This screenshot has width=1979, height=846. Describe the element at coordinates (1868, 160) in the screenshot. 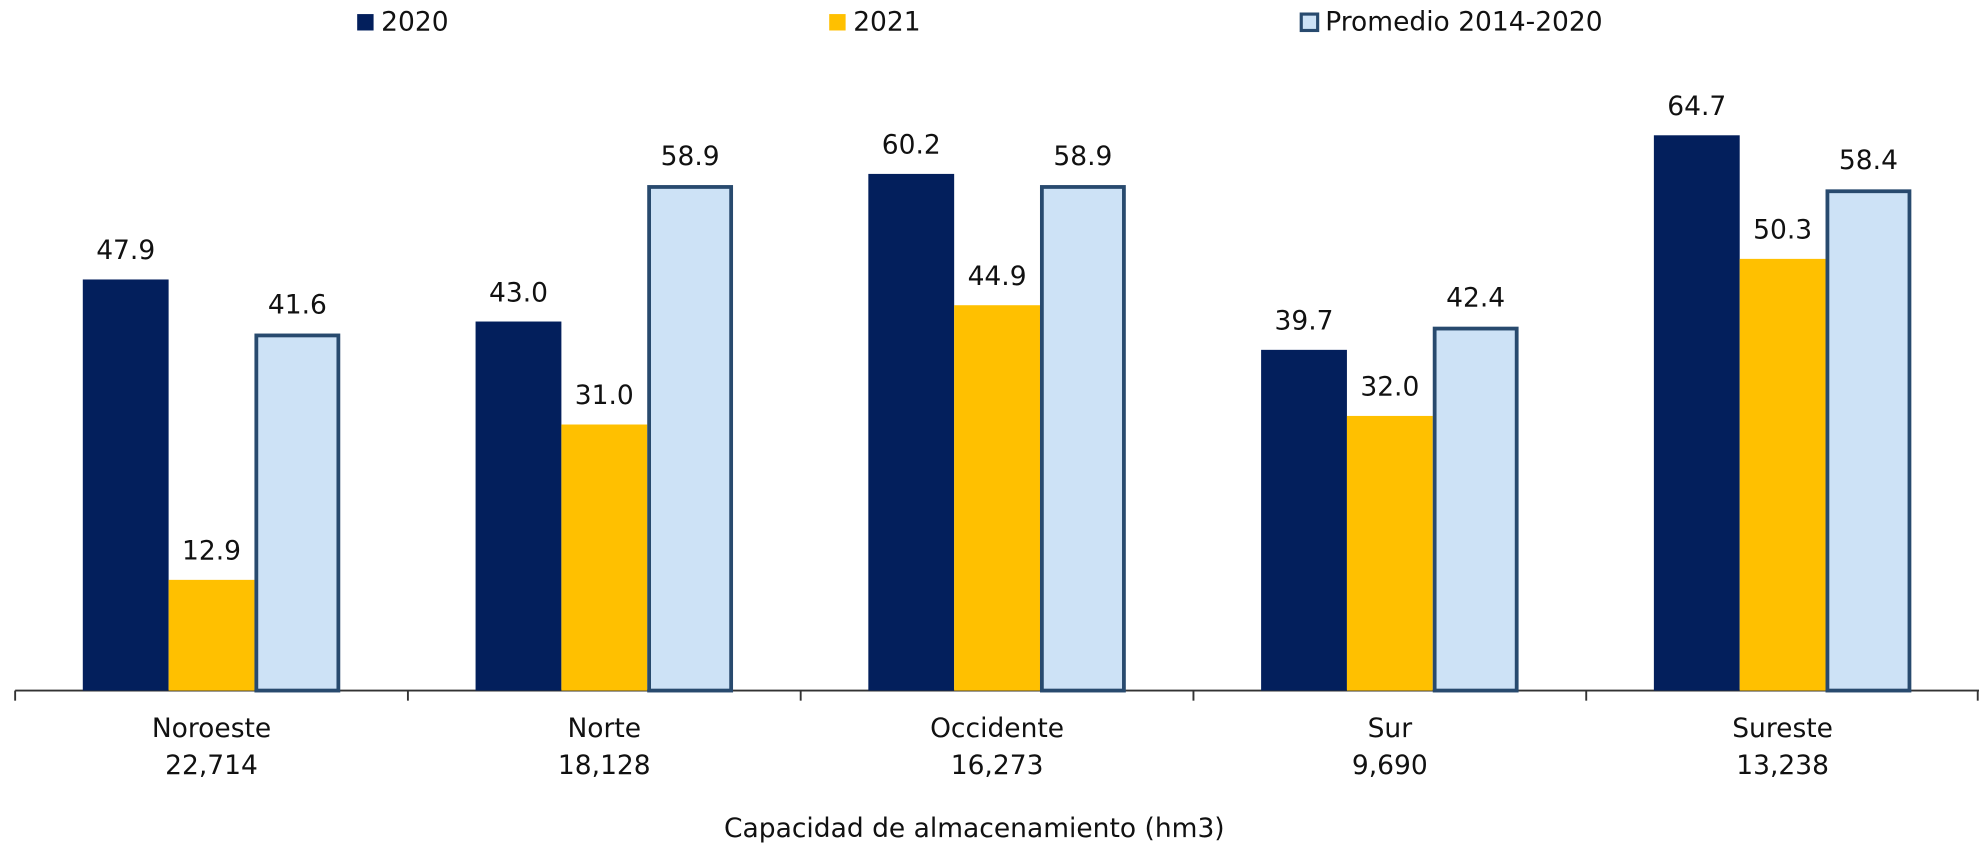

I see `value-label: 58.4` at that location.